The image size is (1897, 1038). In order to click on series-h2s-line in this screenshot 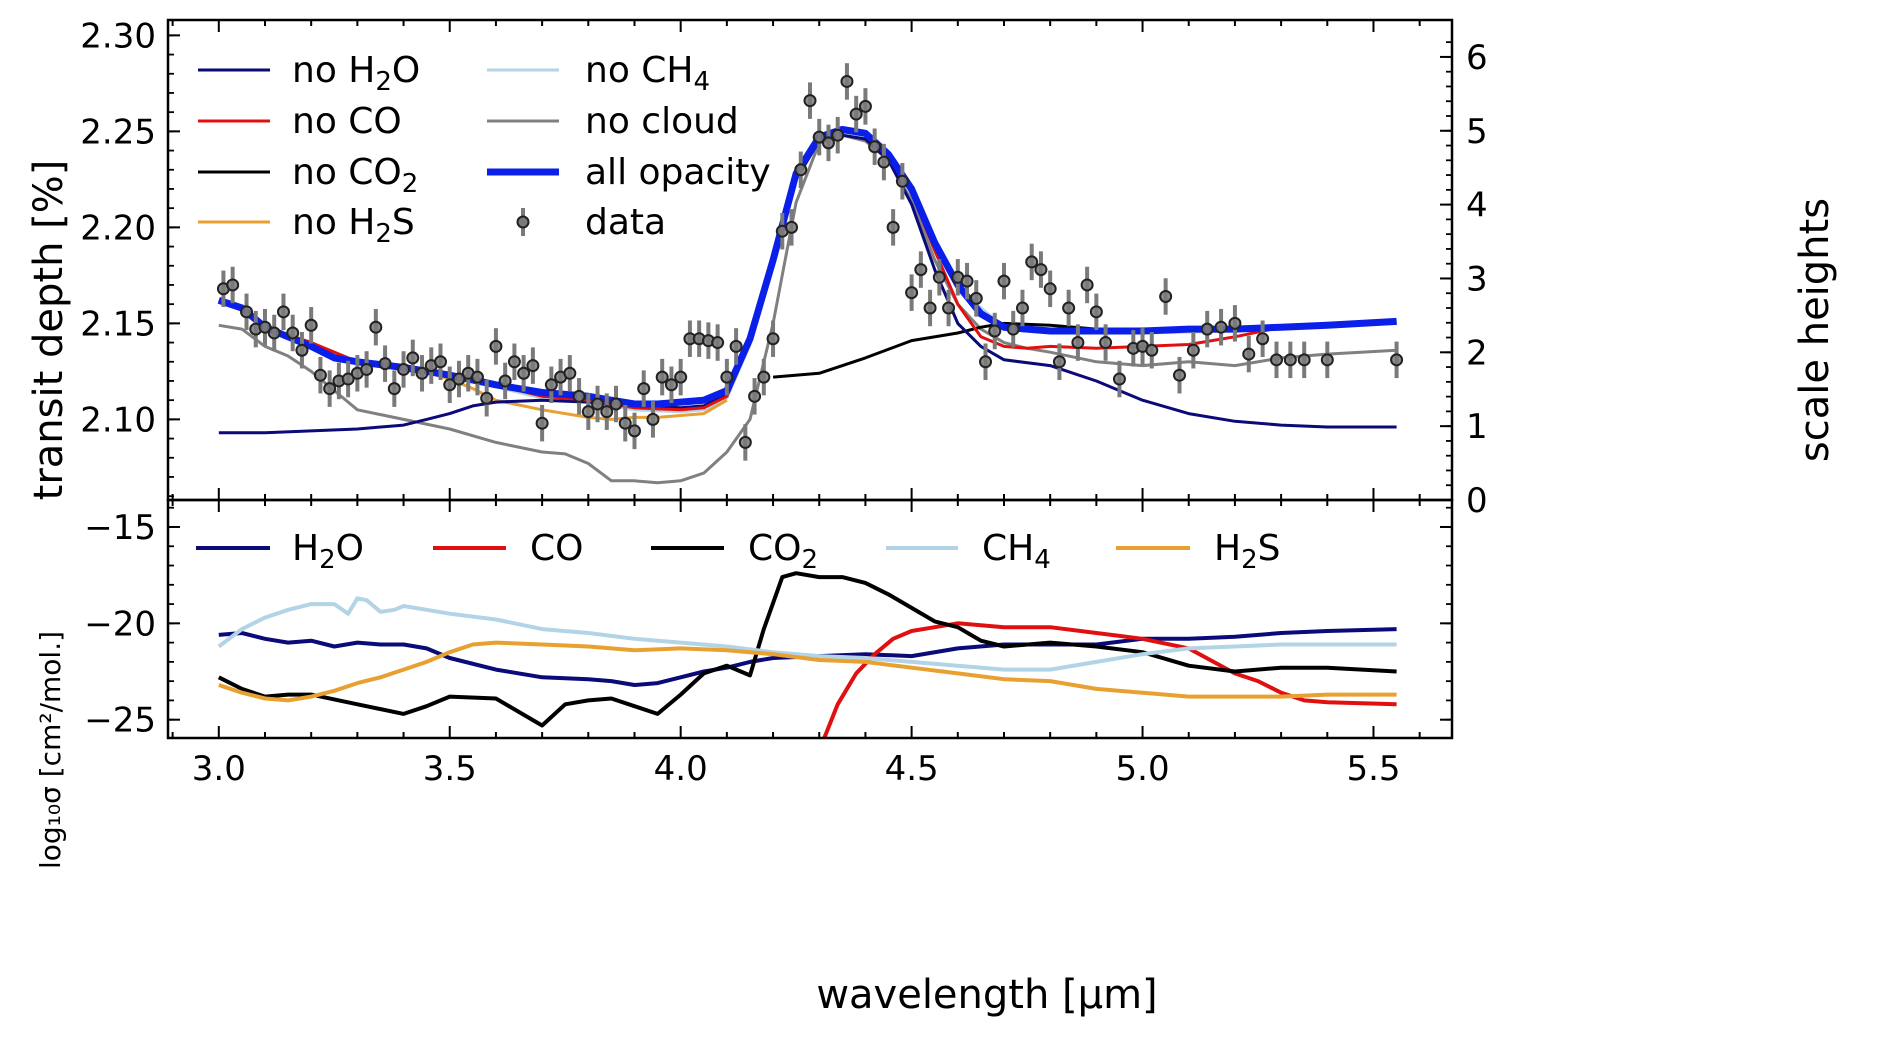, I will do `click(807, 671)`.